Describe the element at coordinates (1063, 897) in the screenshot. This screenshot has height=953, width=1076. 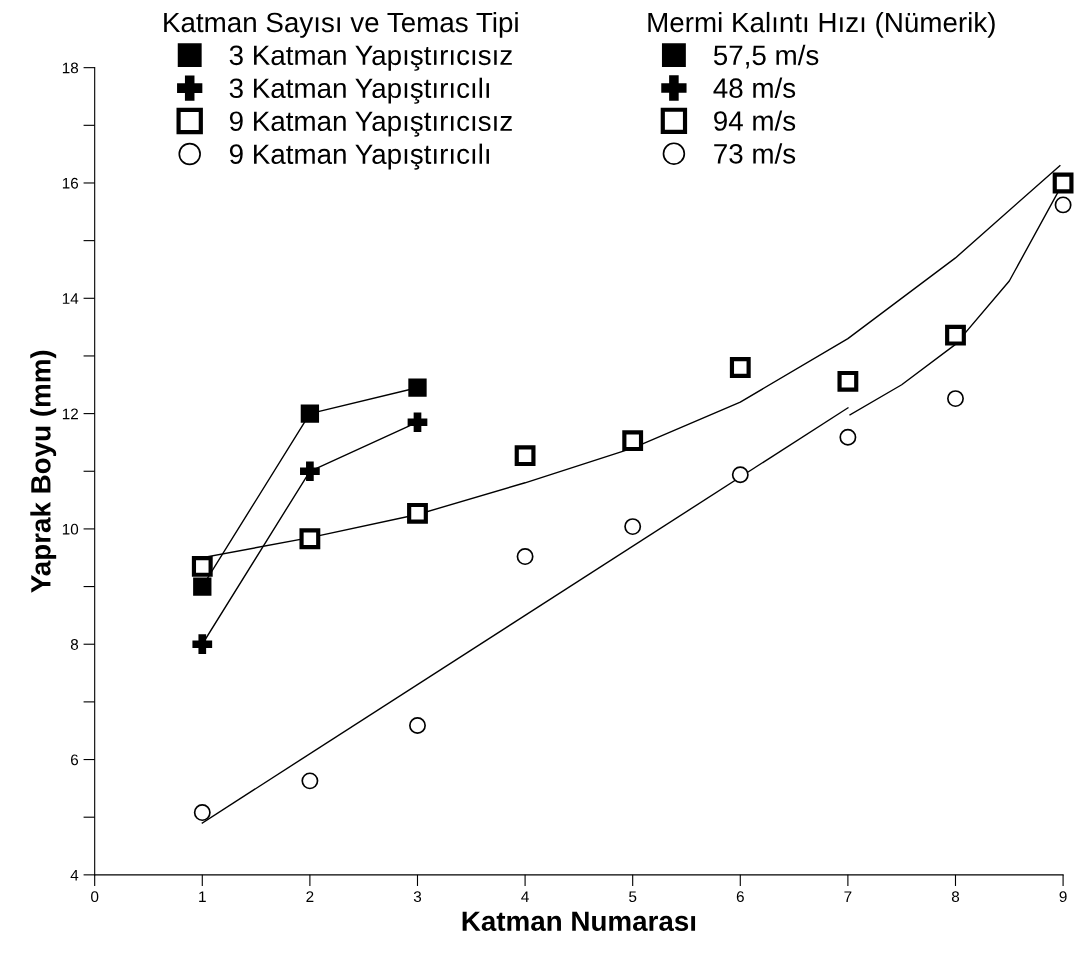
I see `x-tick-label: 9` at that location.